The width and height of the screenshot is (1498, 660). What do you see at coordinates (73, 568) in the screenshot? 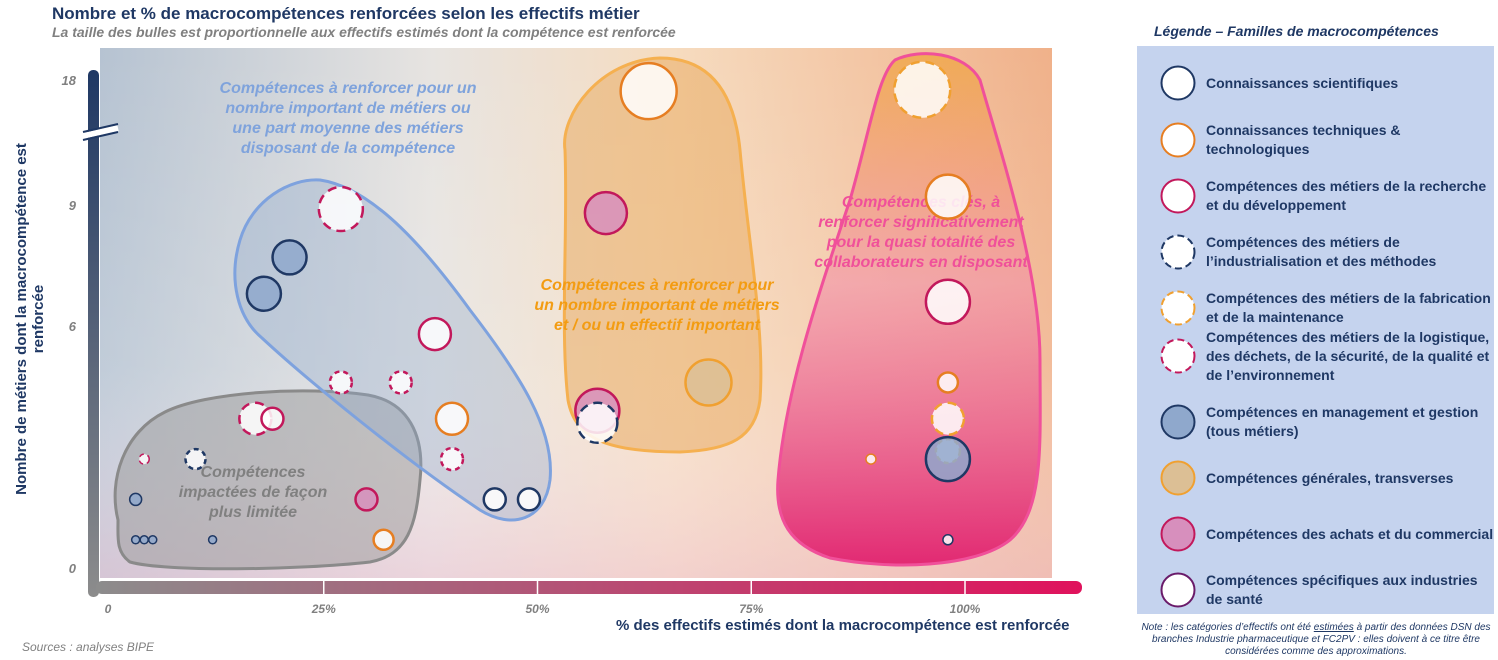
I see `y-tick-label: 0` at bounding box center [73, 568].